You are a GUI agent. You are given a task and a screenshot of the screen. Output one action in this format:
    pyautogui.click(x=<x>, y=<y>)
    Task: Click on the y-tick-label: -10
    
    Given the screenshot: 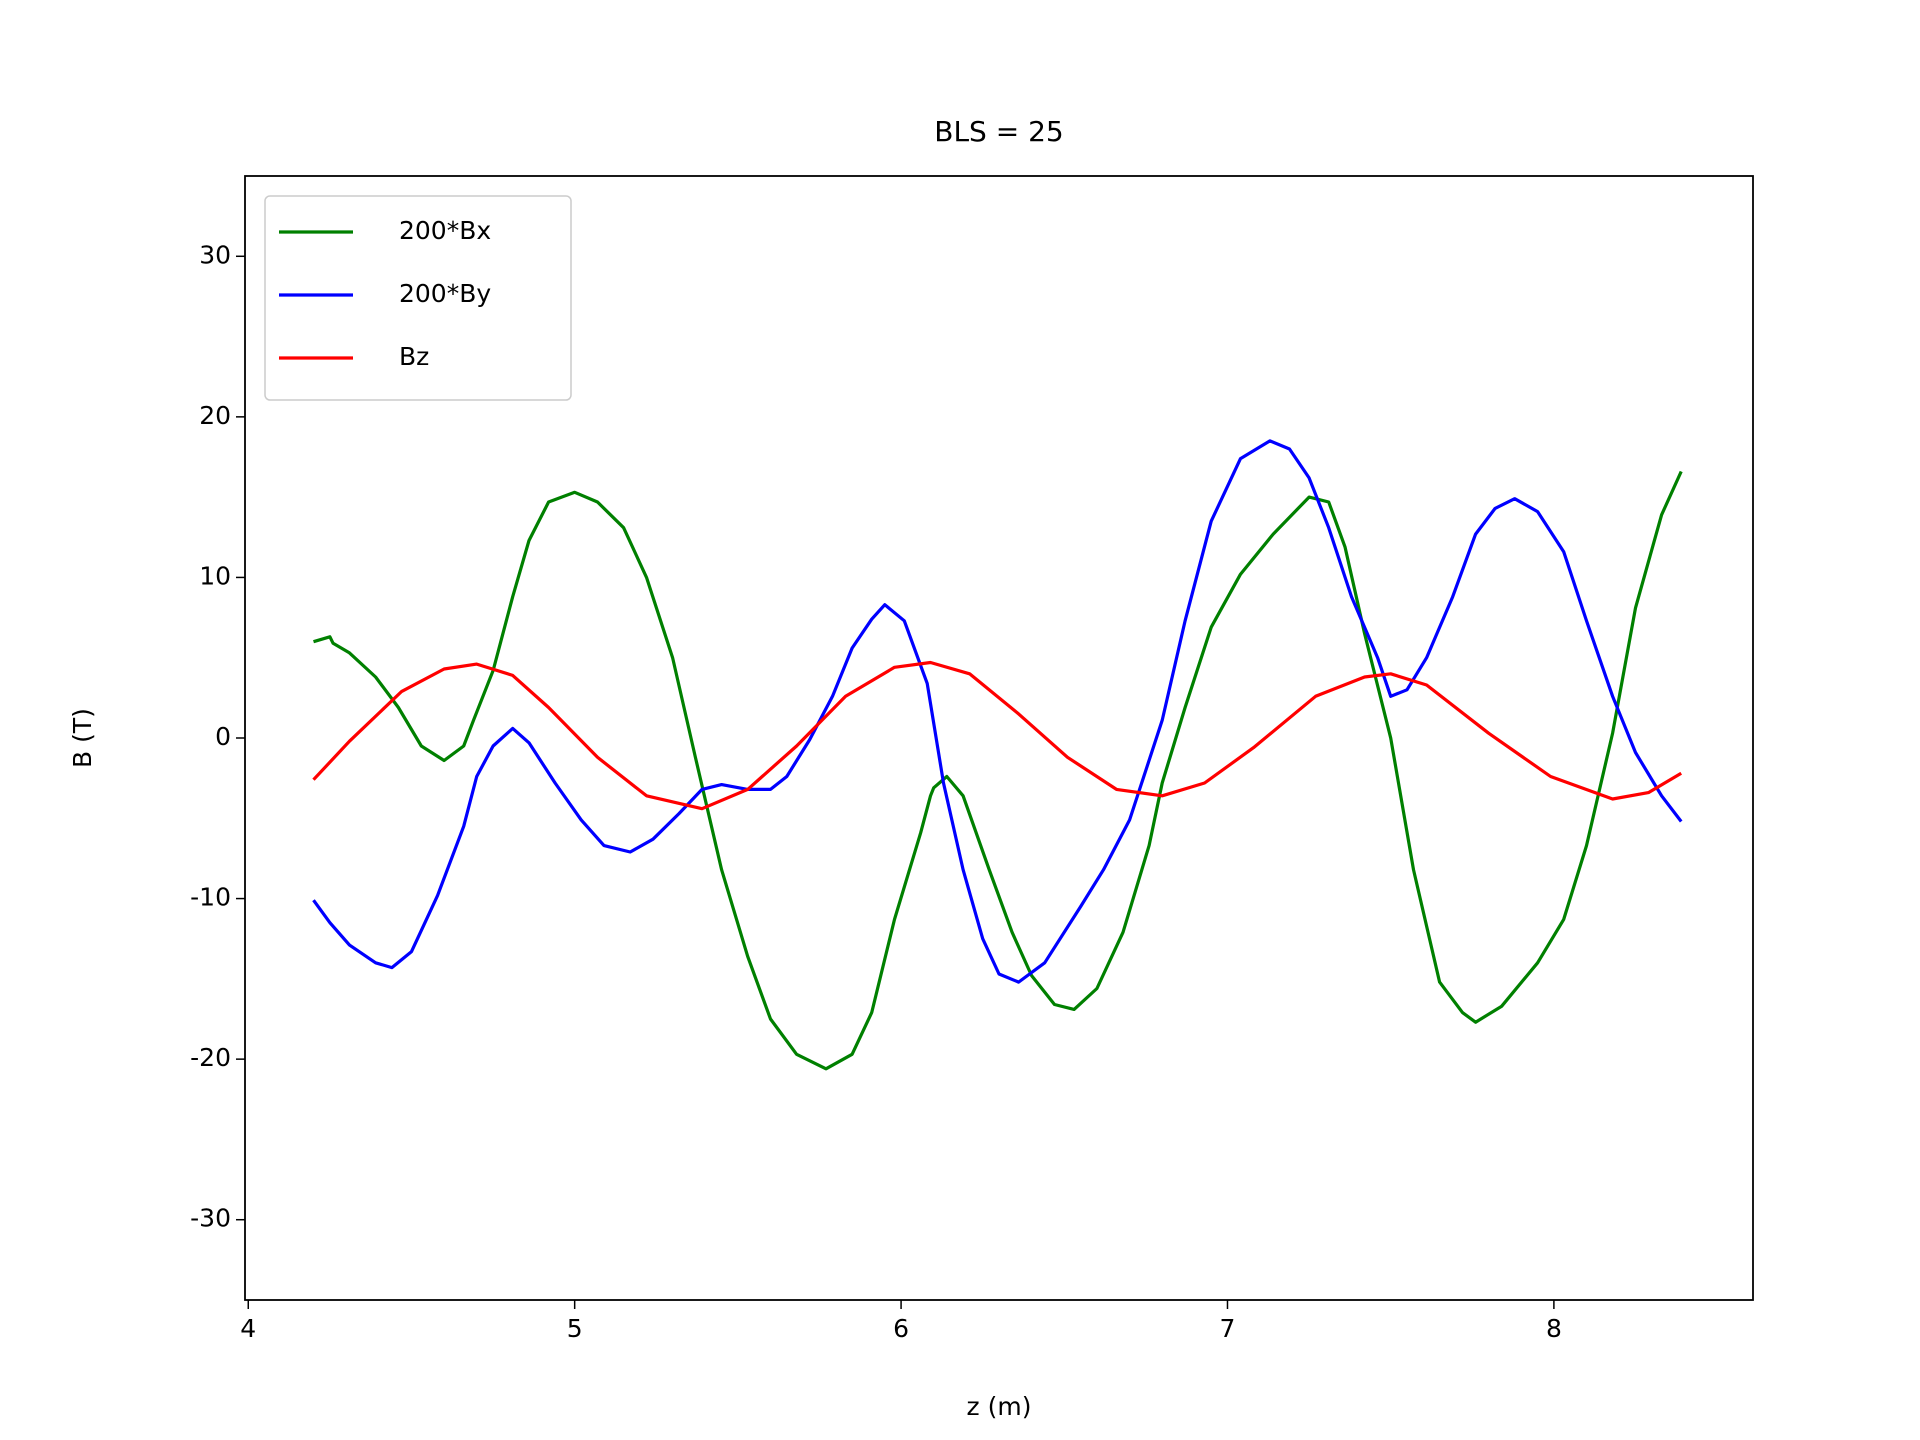 What is the action you would take?
    pyautogui.click(x=210, y=897)
    